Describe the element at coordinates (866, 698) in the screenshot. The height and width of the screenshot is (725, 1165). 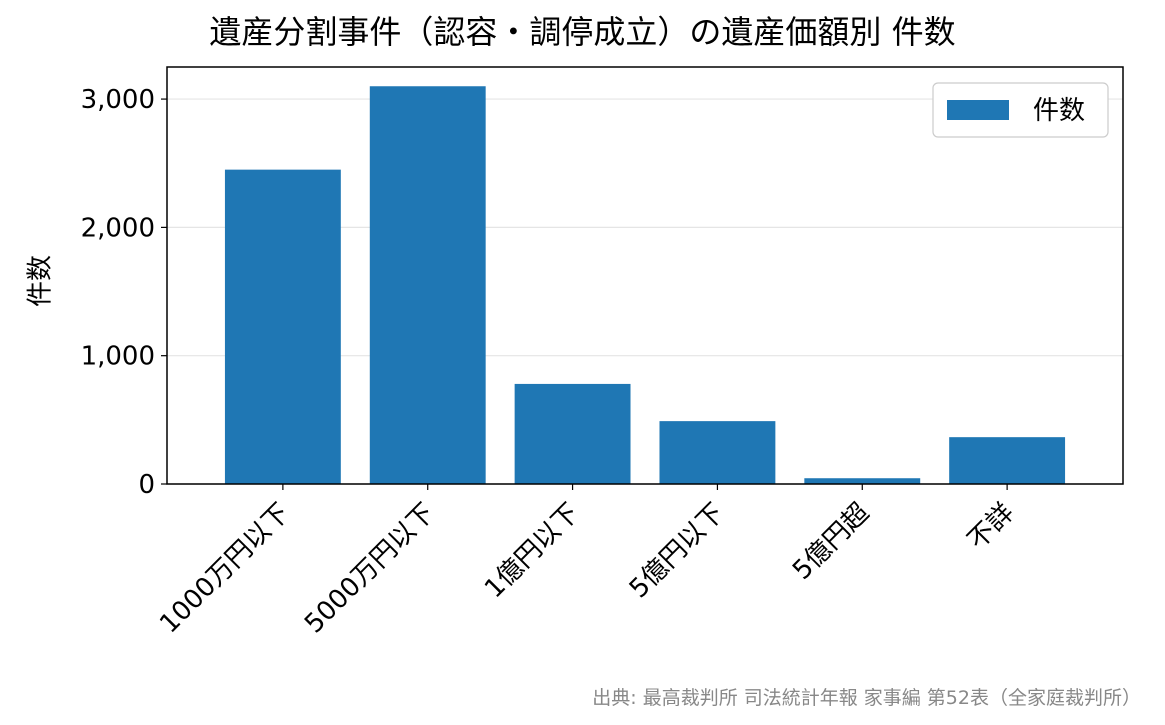
I see `source-note: 出典: 最高裁判所 司法統計年報 家事編 第52表（全家庭裁判所）` at that location.